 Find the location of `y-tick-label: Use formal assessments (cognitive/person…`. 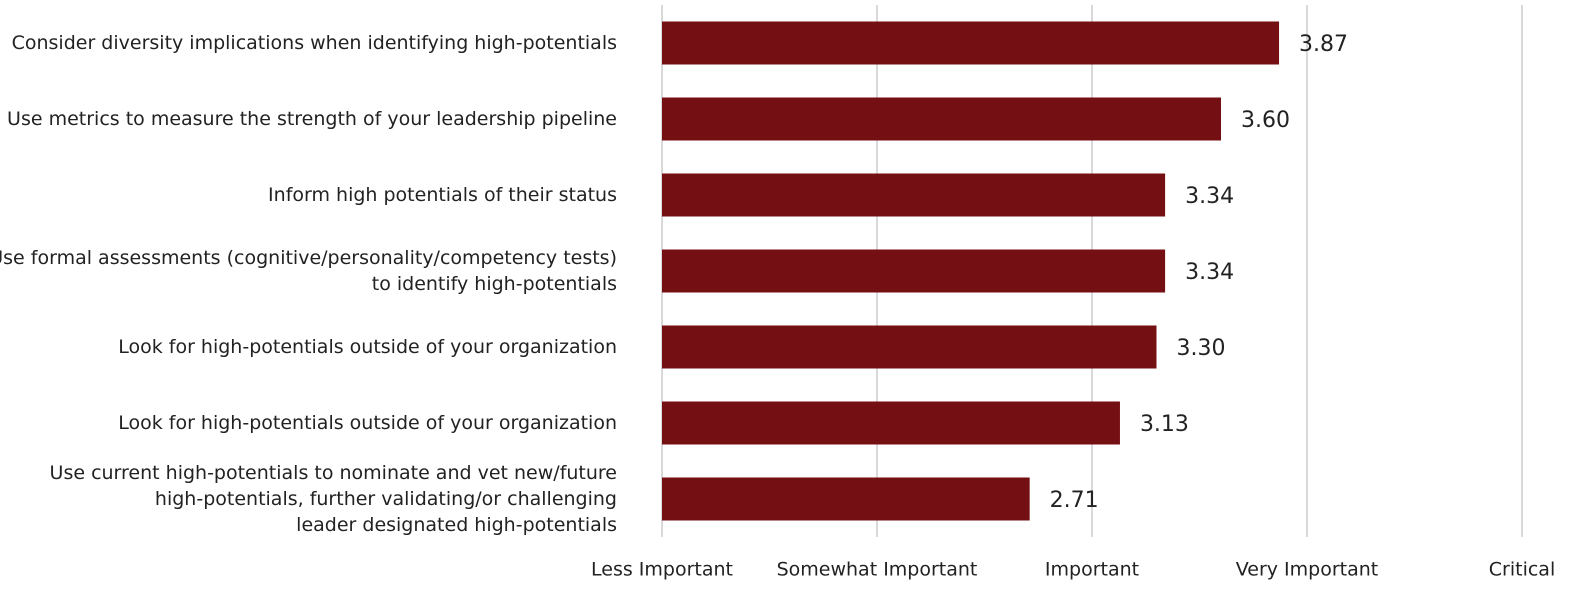

y-tick-label: Use formal assessments (cognitive/person… is located at coordinates (308, 271).